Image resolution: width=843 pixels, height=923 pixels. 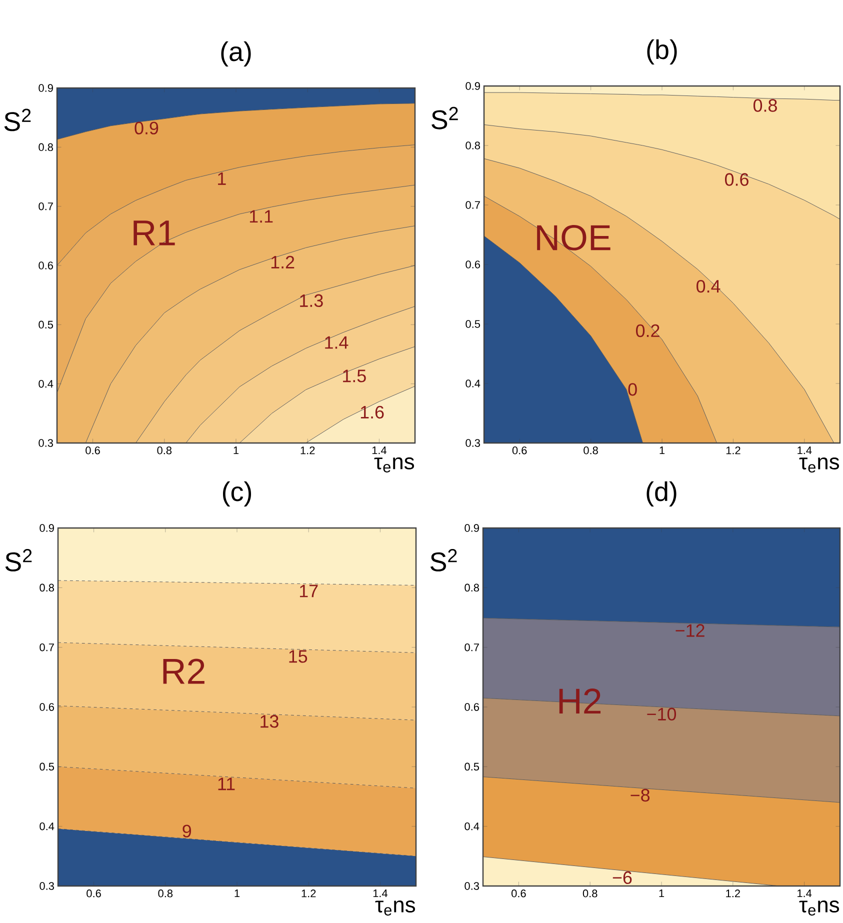 What do you see at coordinates (336, 342) in the screenshot?
I see `series-label: 1.4` at bounding box center [336, 342].